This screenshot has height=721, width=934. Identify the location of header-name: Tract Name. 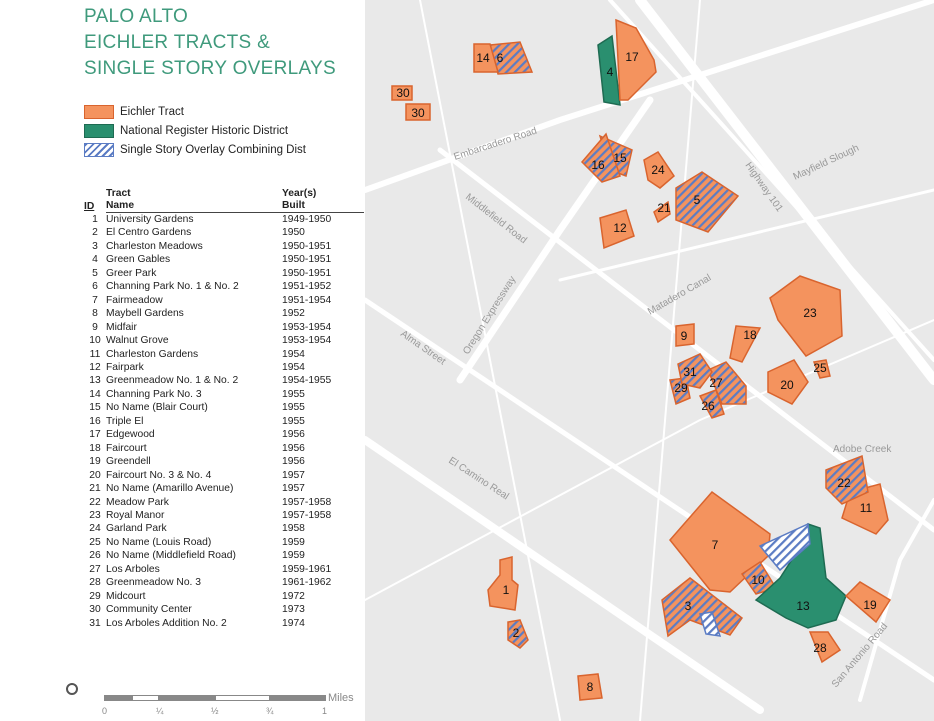
(181, 200).